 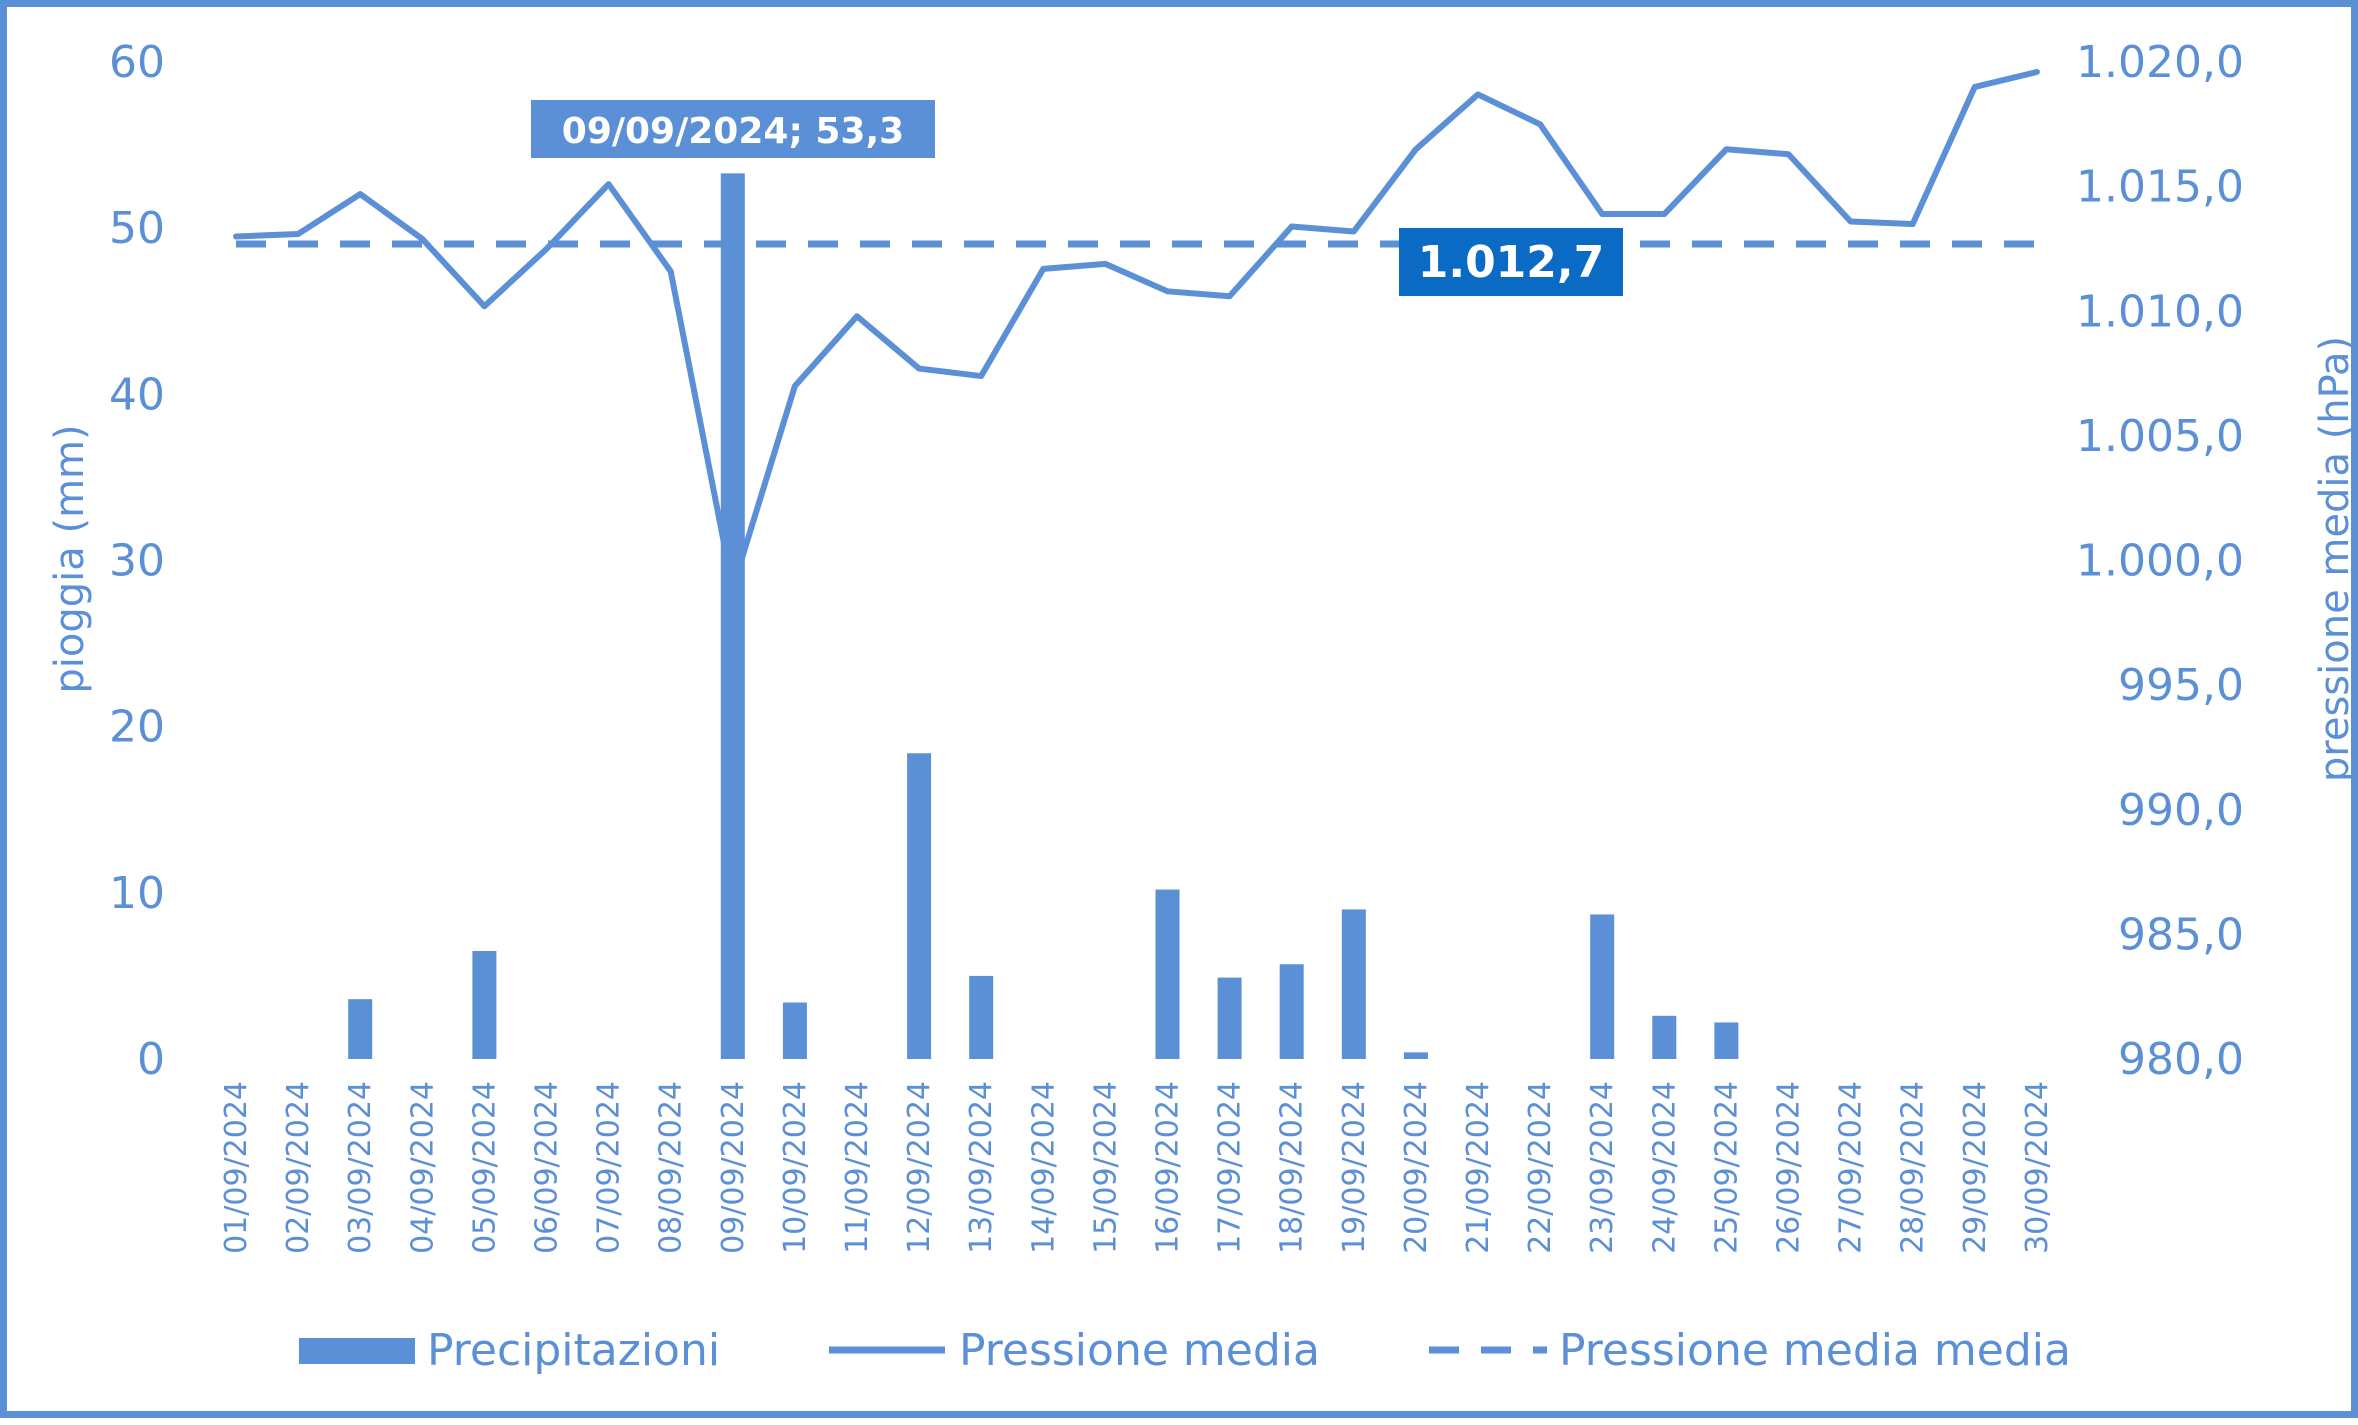 I want to click on x-tick-label: 12/09/2024, so click(x=919, y=1167).